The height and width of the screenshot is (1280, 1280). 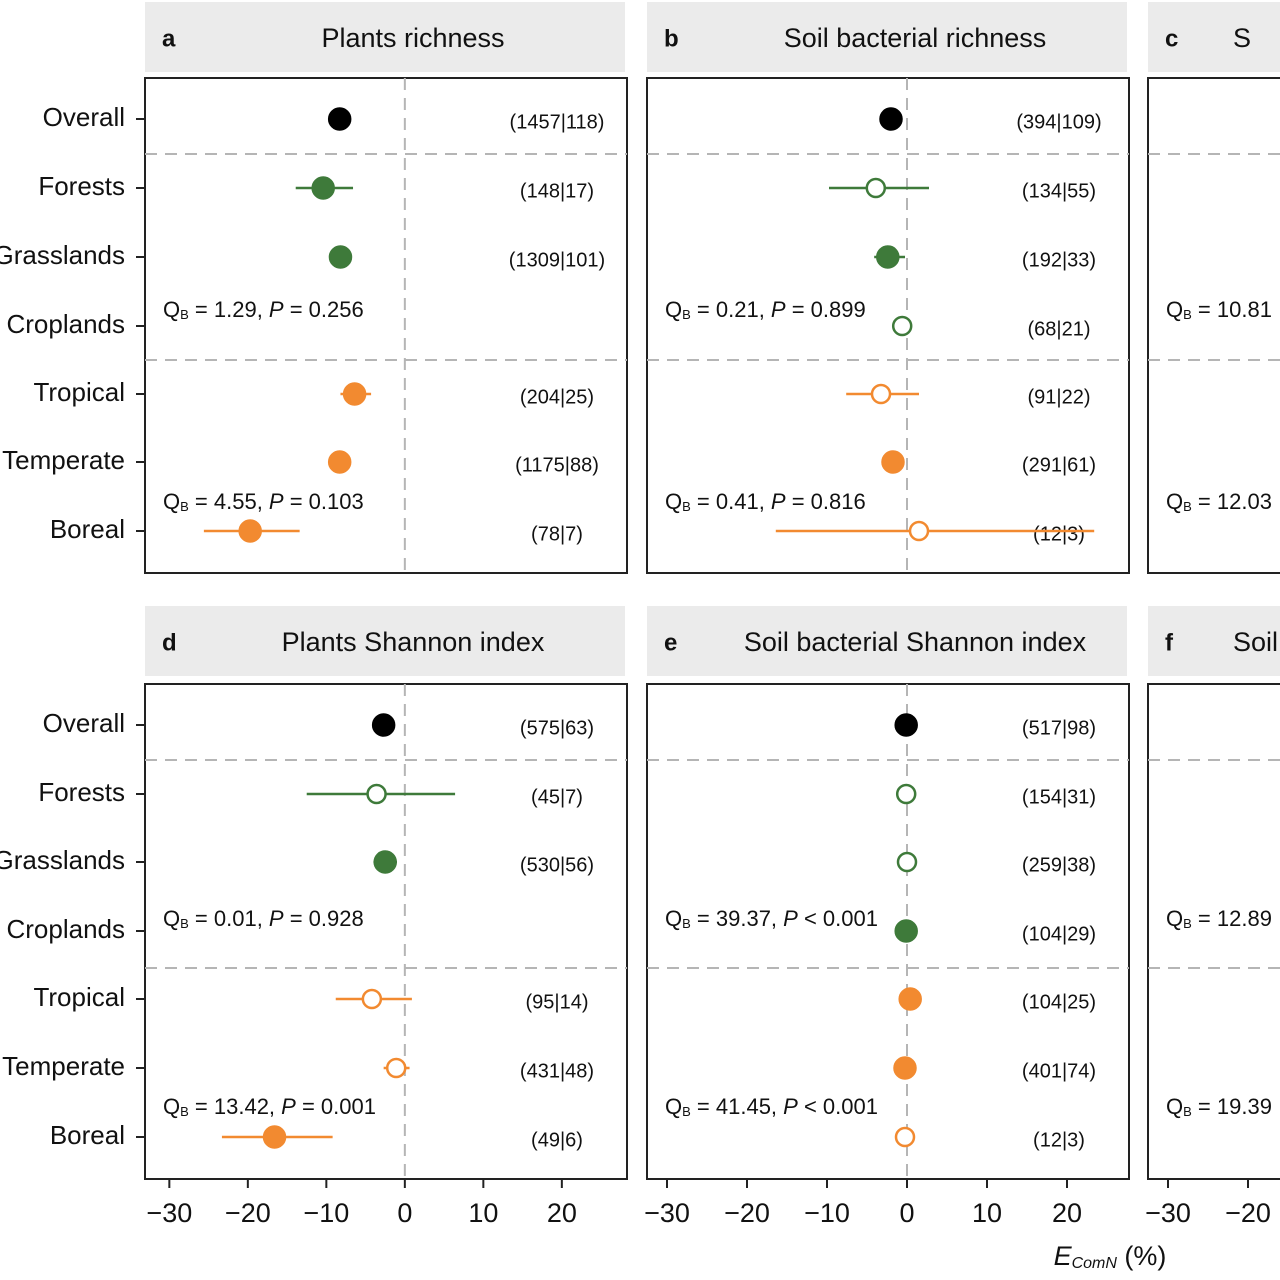 I want to click on annotation-text: = 19.39, so click(x=1232, y=1106).